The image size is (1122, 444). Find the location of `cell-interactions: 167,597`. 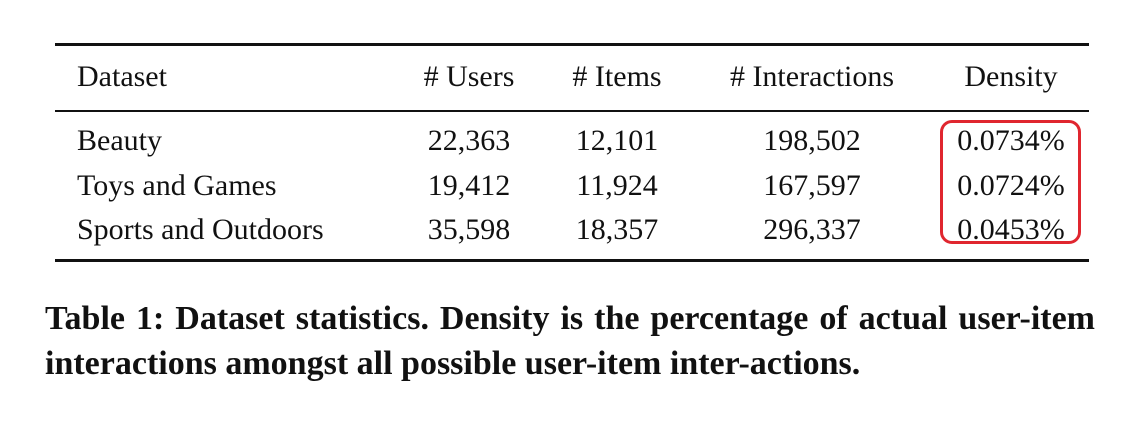

cell-interactions: 167,597 is located at coordinates (812, 185).